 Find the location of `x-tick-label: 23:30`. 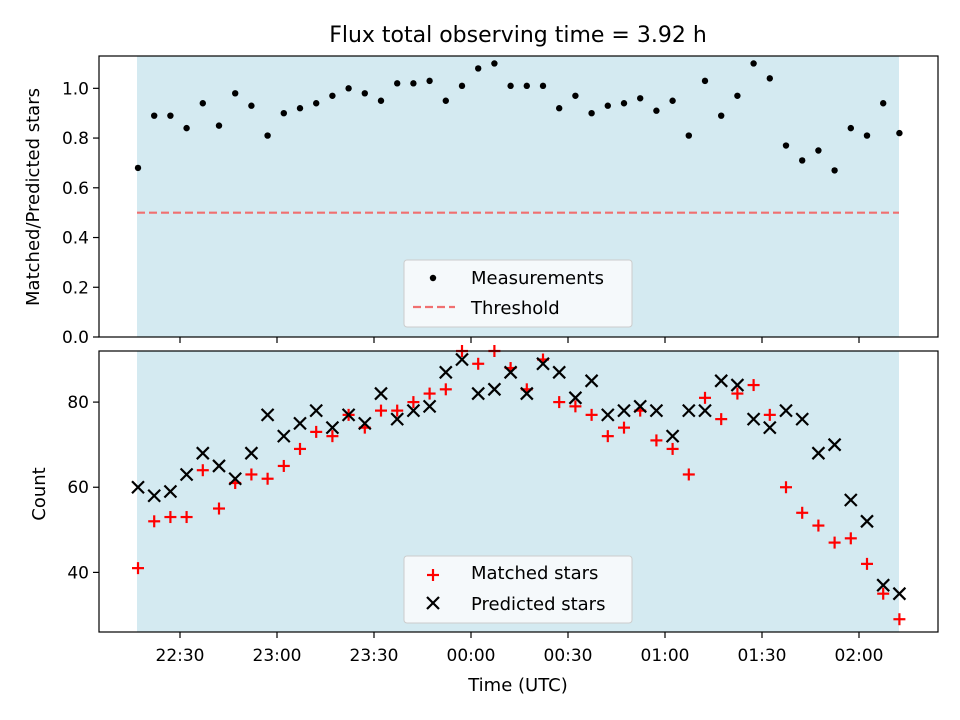

x-tick-label: 23:30 is located at coordinates (374, 656).